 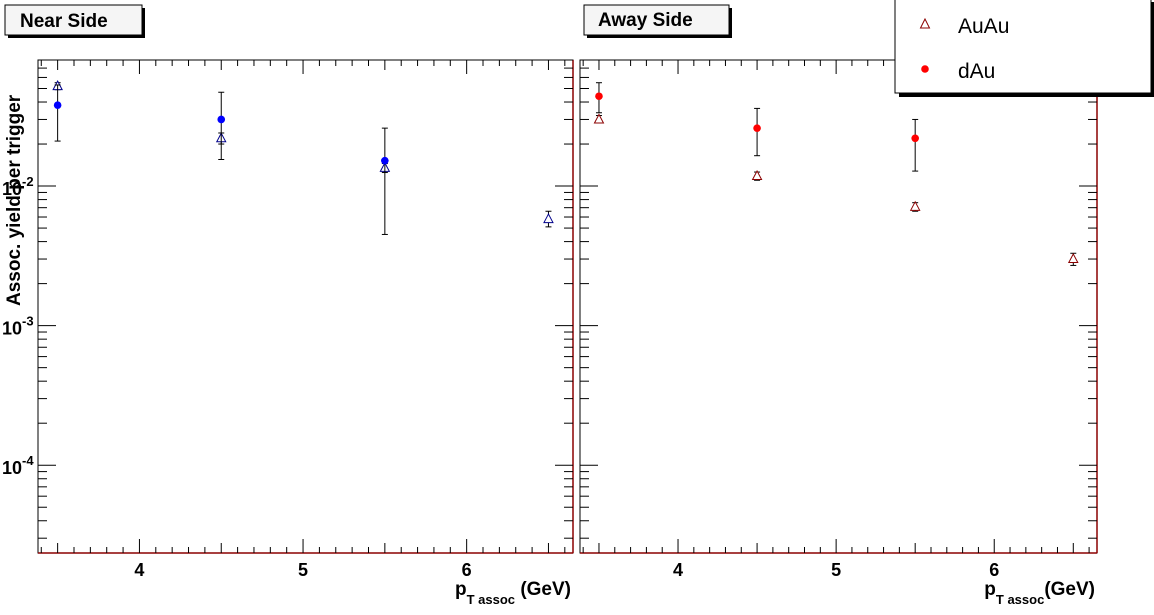 I want to click on legend-marker-circle, so click(x=925, y=69).